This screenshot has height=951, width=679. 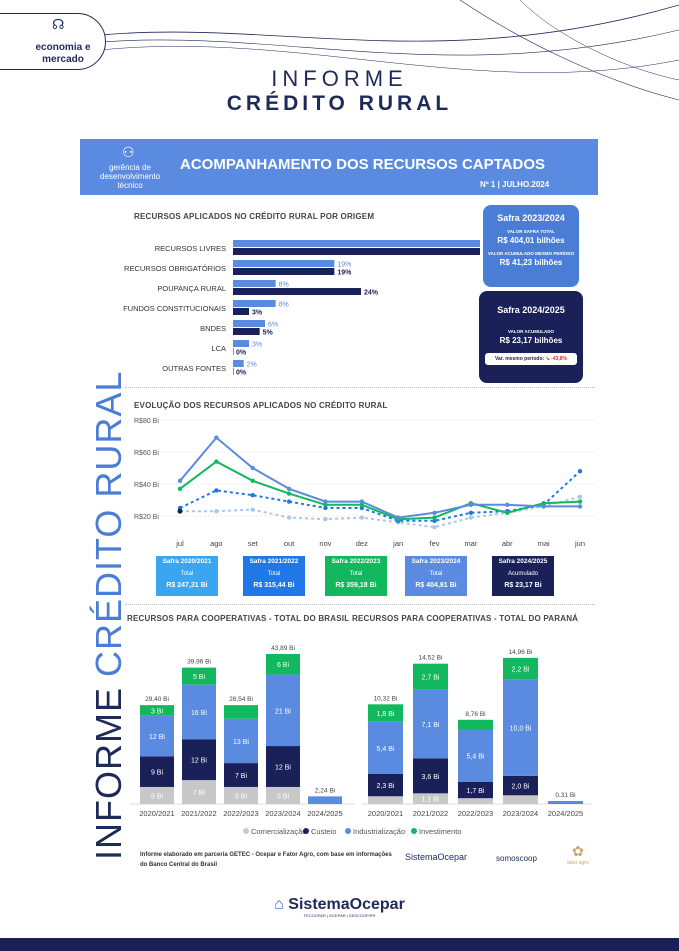 I want to click on x-tick-label: set, so click(x=253, y=543).